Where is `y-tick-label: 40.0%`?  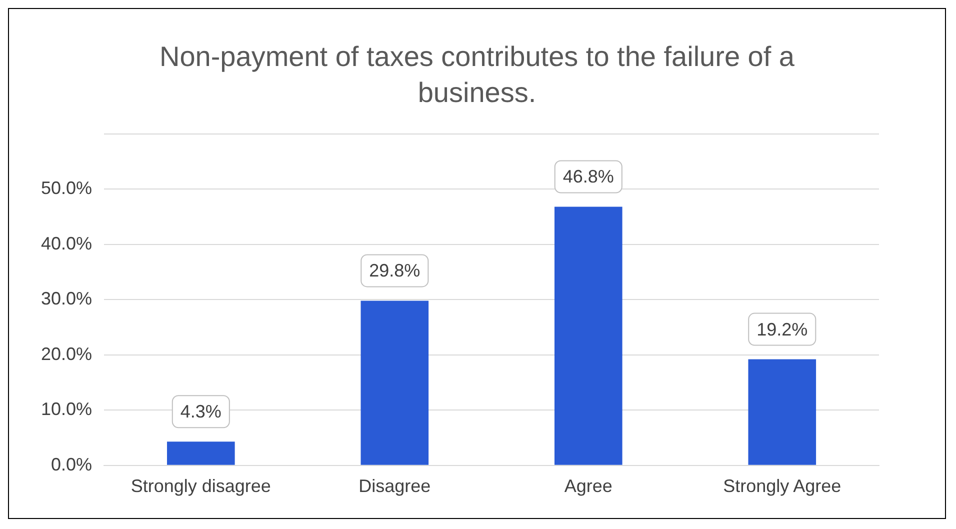
y-tick-label: 40.0% is located at coordinates (66, 243).